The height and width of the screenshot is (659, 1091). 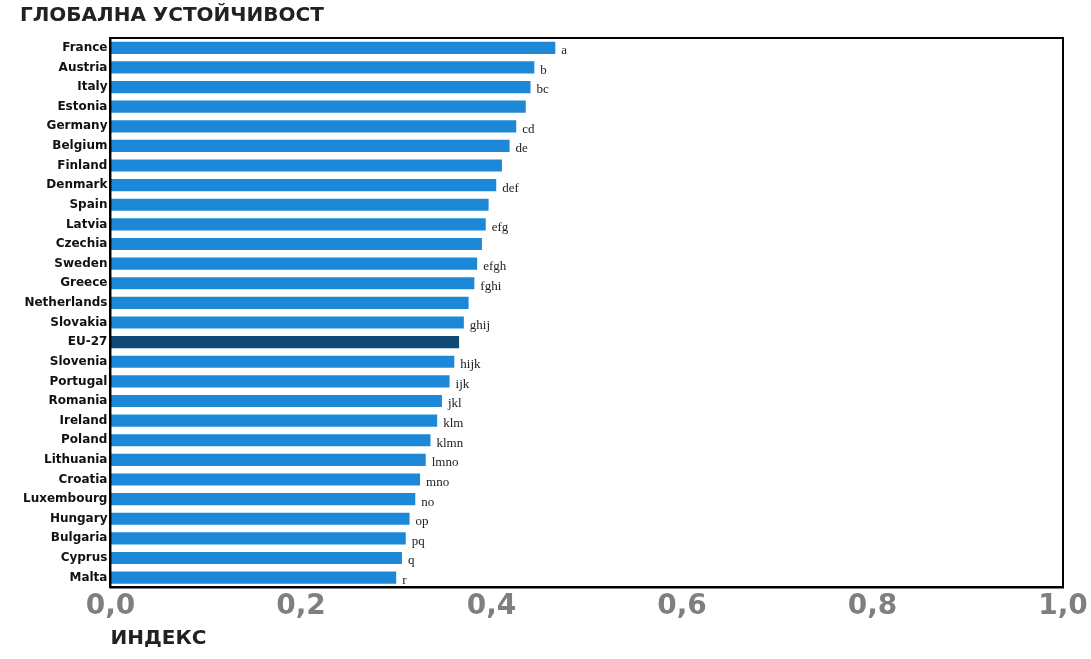 I want to click on x-axis-title: ИНДЕКС, so click(x=158, y=637).